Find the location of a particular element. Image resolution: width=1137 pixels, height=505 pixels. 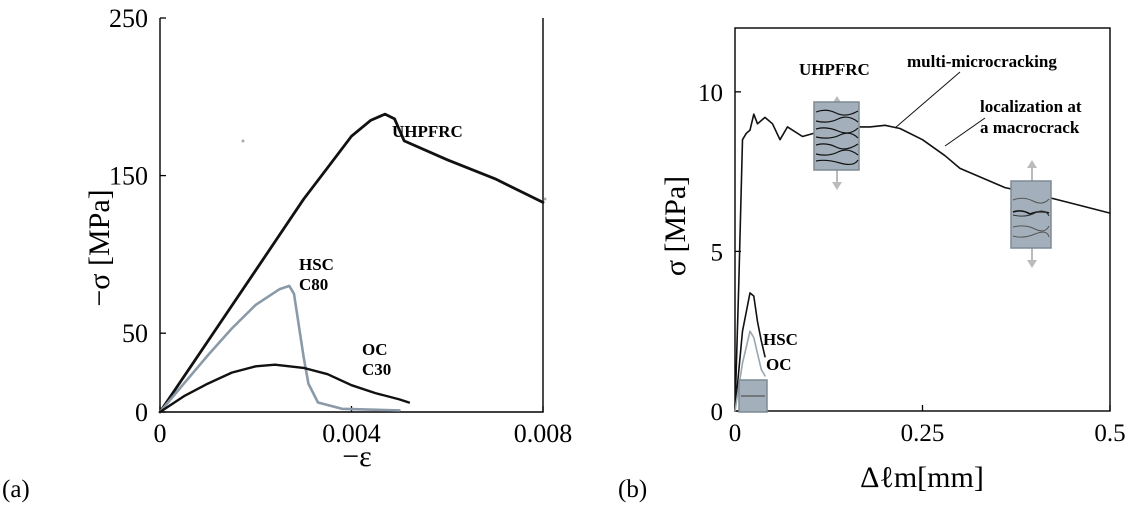

b-y-axis-label: σ [MPa] is located at coordinates (675, 226).